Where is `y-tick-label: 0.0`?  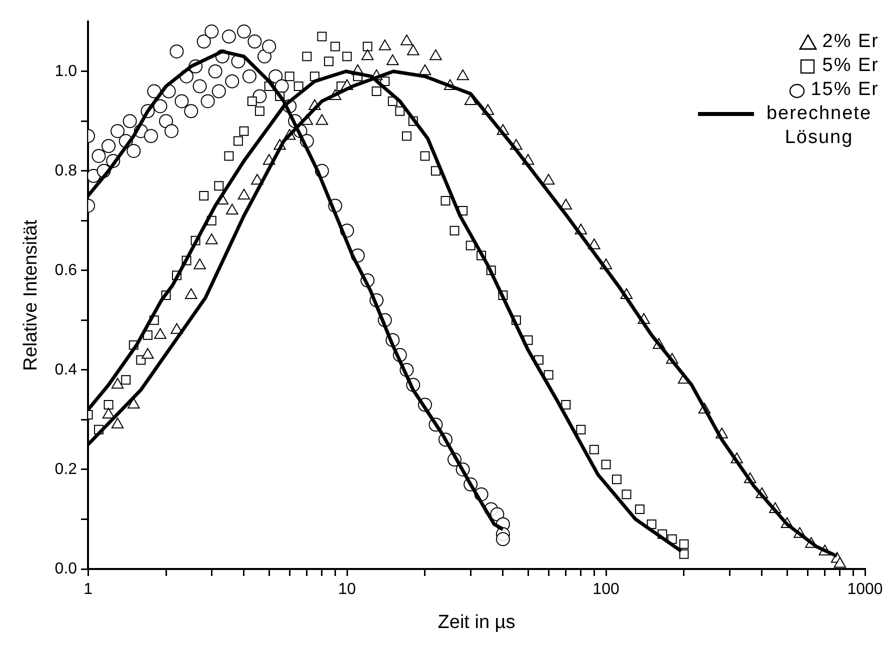
y-tick-label: 0.0 is located at coordinates (66, 569).